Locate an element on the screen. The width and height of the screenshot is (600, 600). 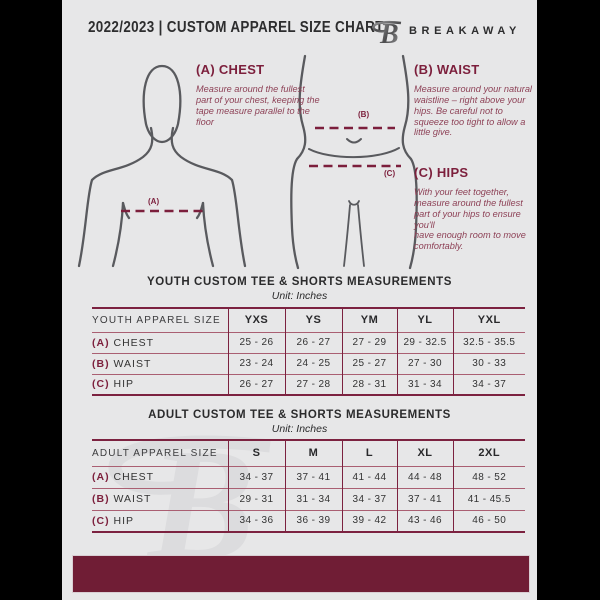
waist-heading: (B) WAIST is located at coordinates (447, 69).